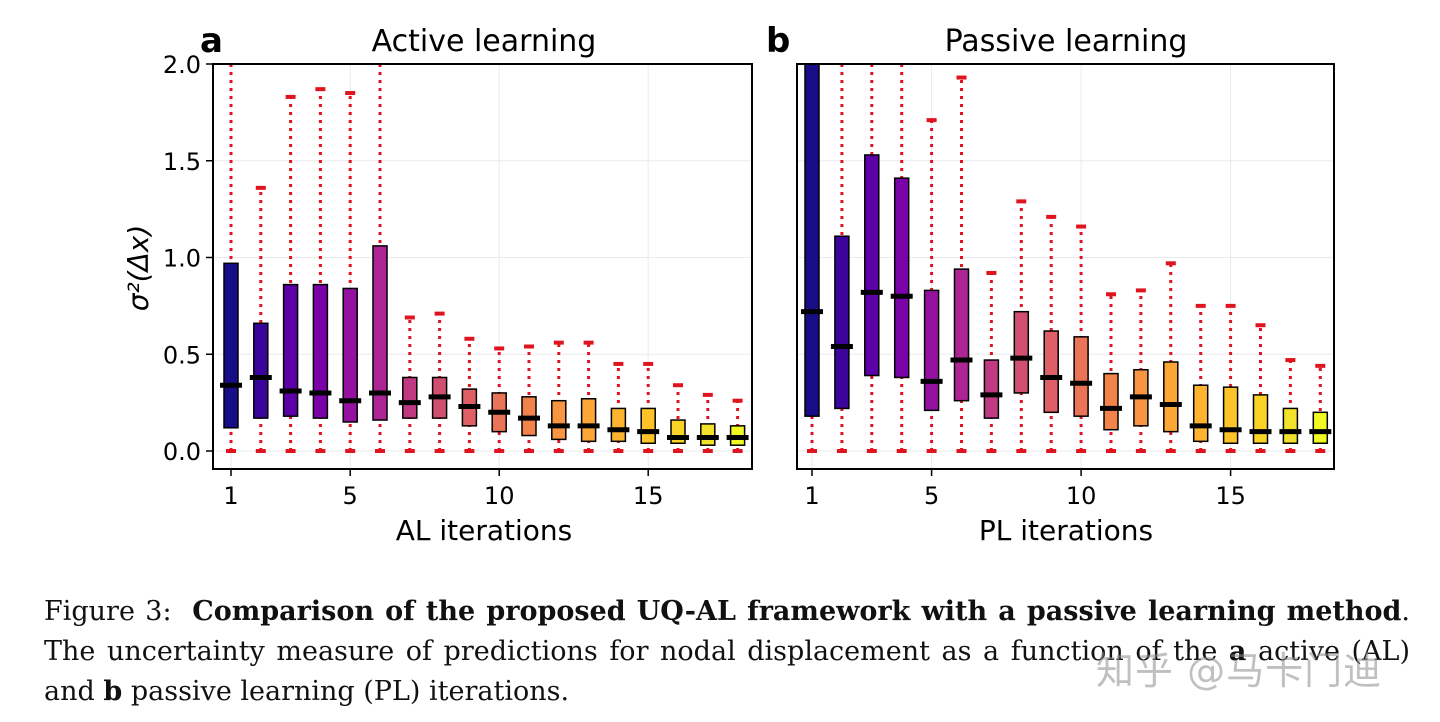 This screenshot has width=1440, height=722. What do you see at coordinates (138, 268) in the screenshot?
I see `y-axis-label: σ²(Δx)` at bounding box center [138, 268].